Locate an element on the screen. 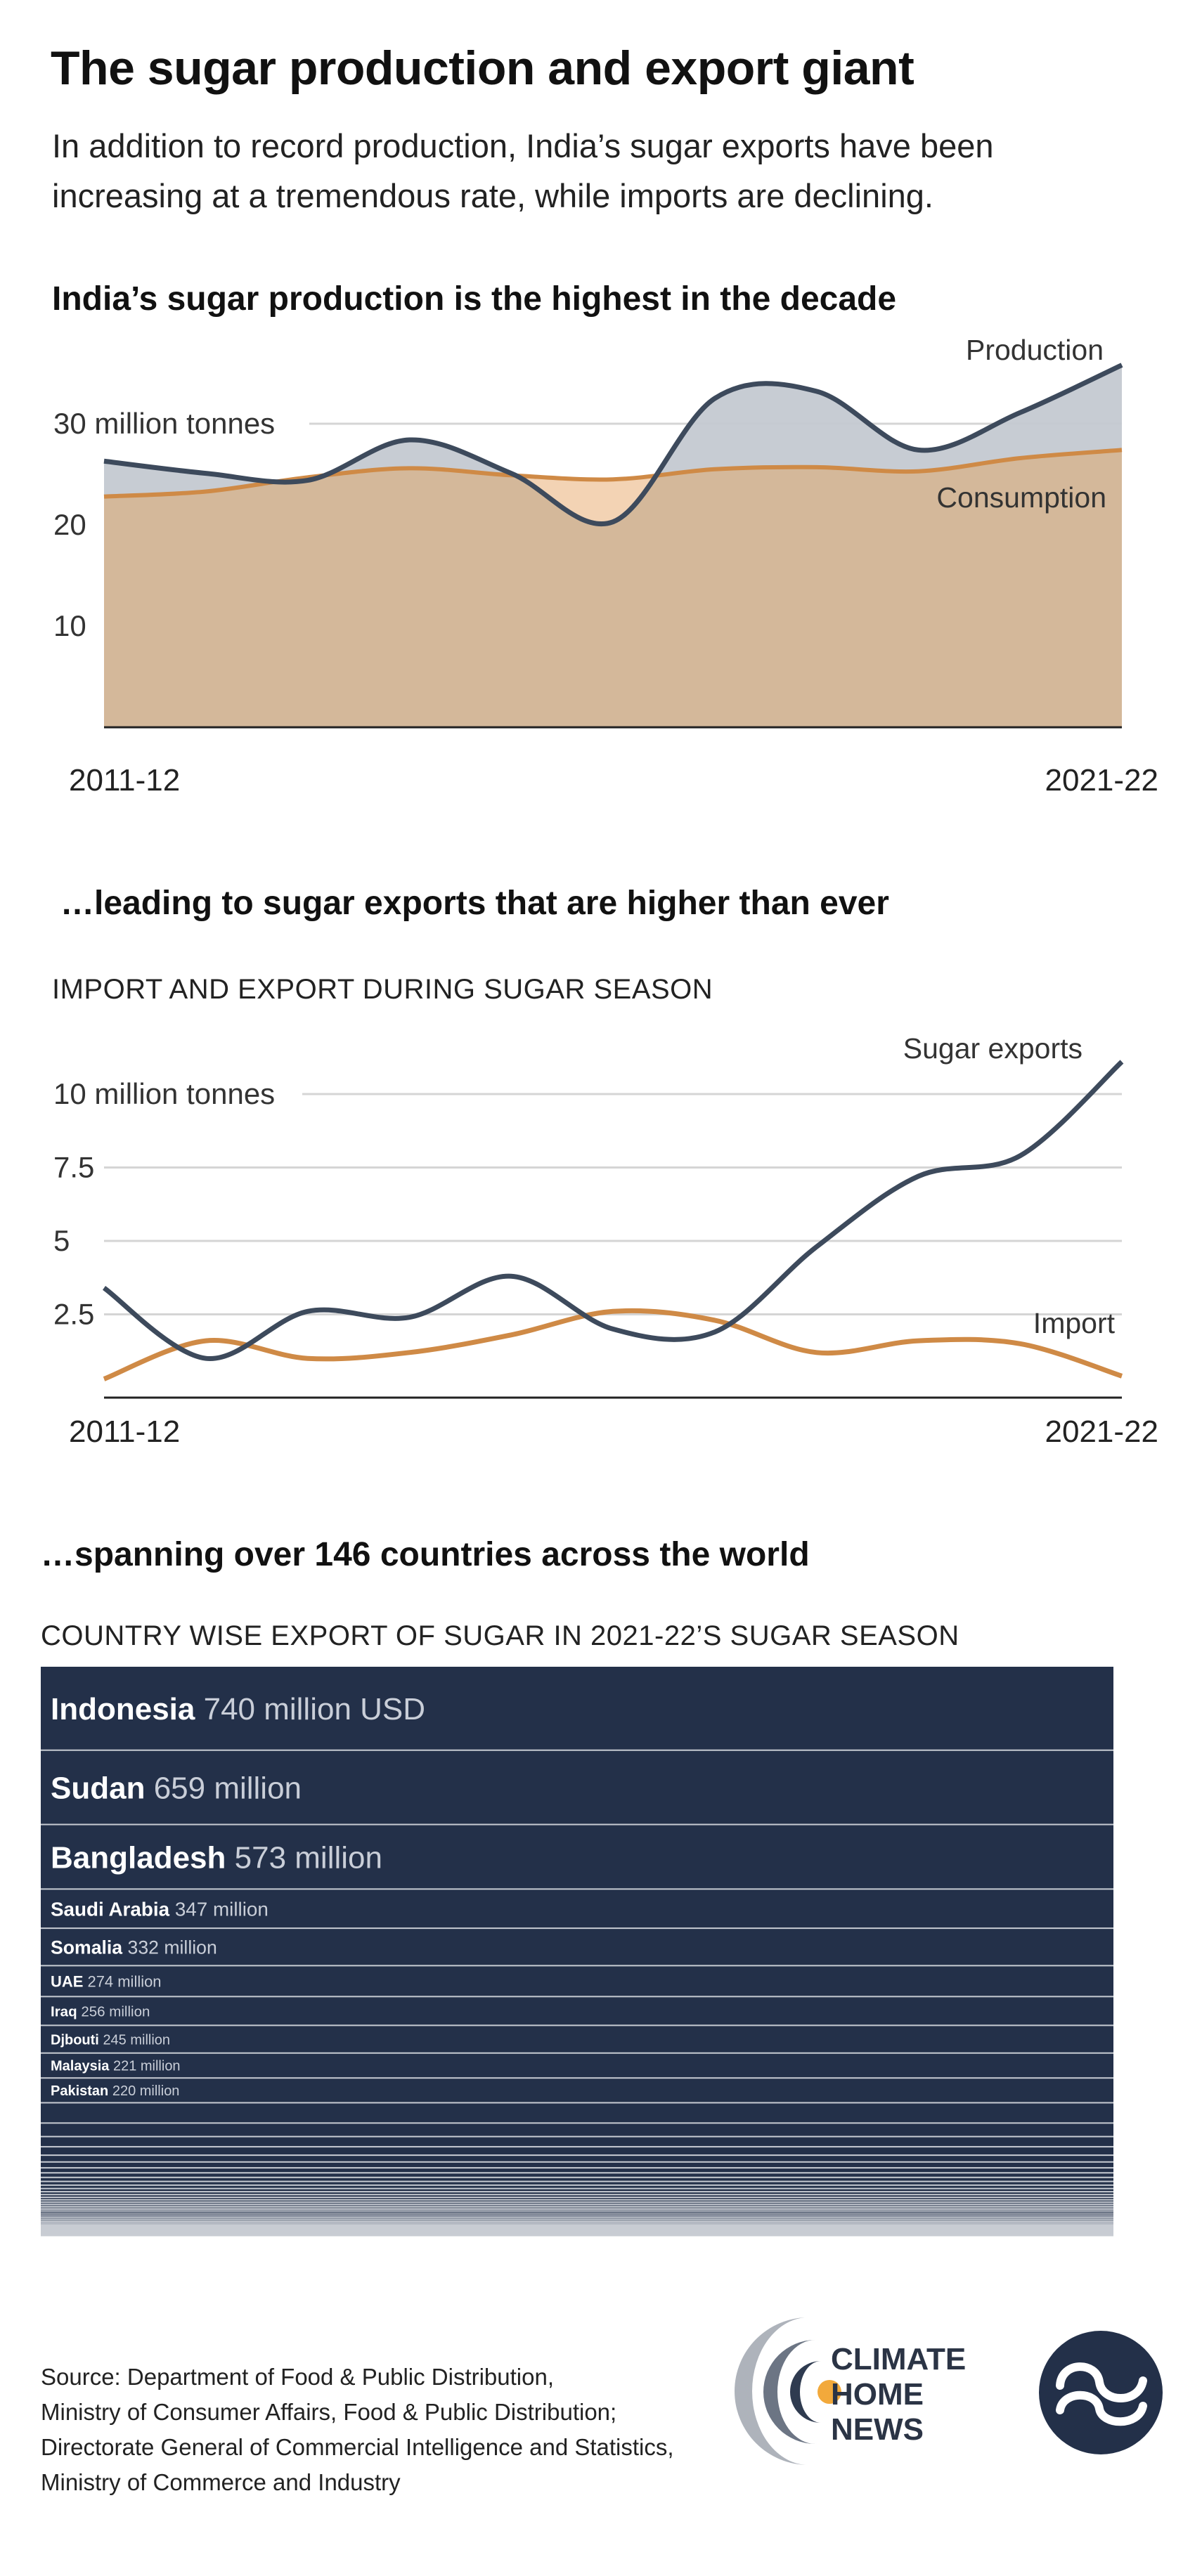 This screenshot has height=2576, width=1202. country-name: Saudi Arabia is located at coordinates (113, 1909).